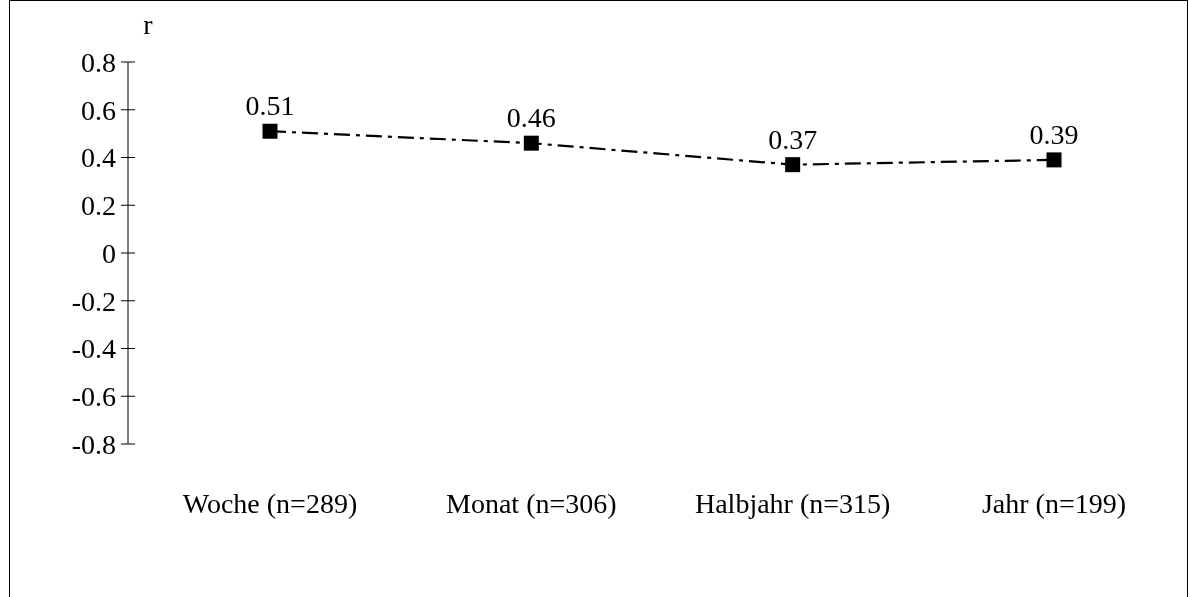 This screenshot has width=1188, height=597. I want to click on data-label: 0.46, so click(531, 118).